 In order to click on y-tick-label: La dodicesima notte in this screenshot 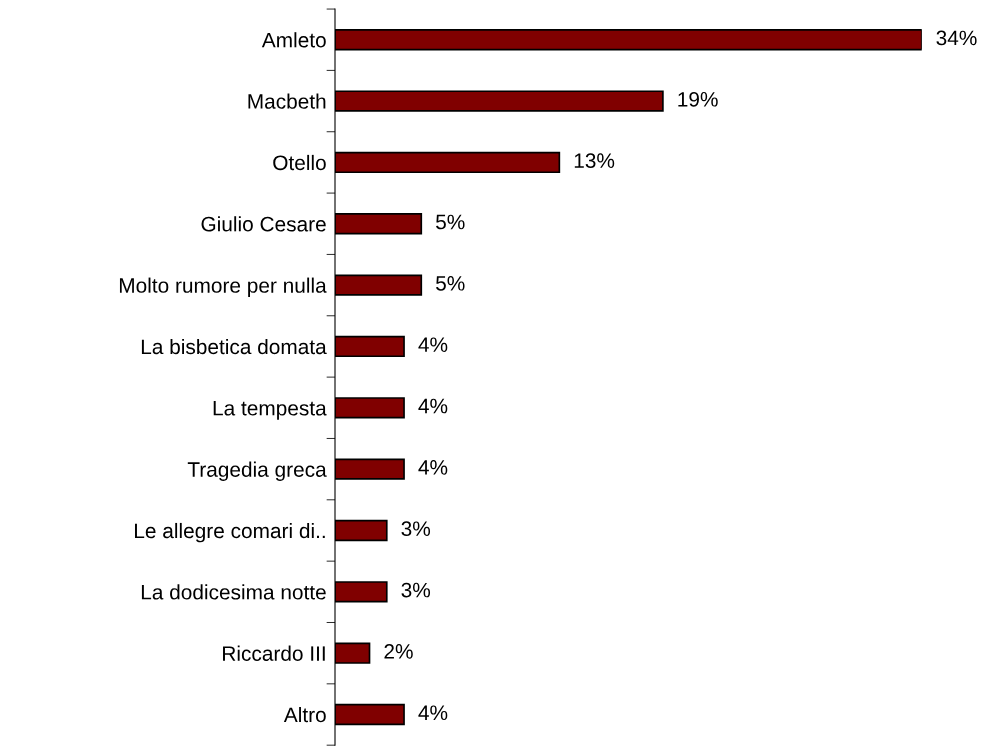, I will do `click(233, 592)`.